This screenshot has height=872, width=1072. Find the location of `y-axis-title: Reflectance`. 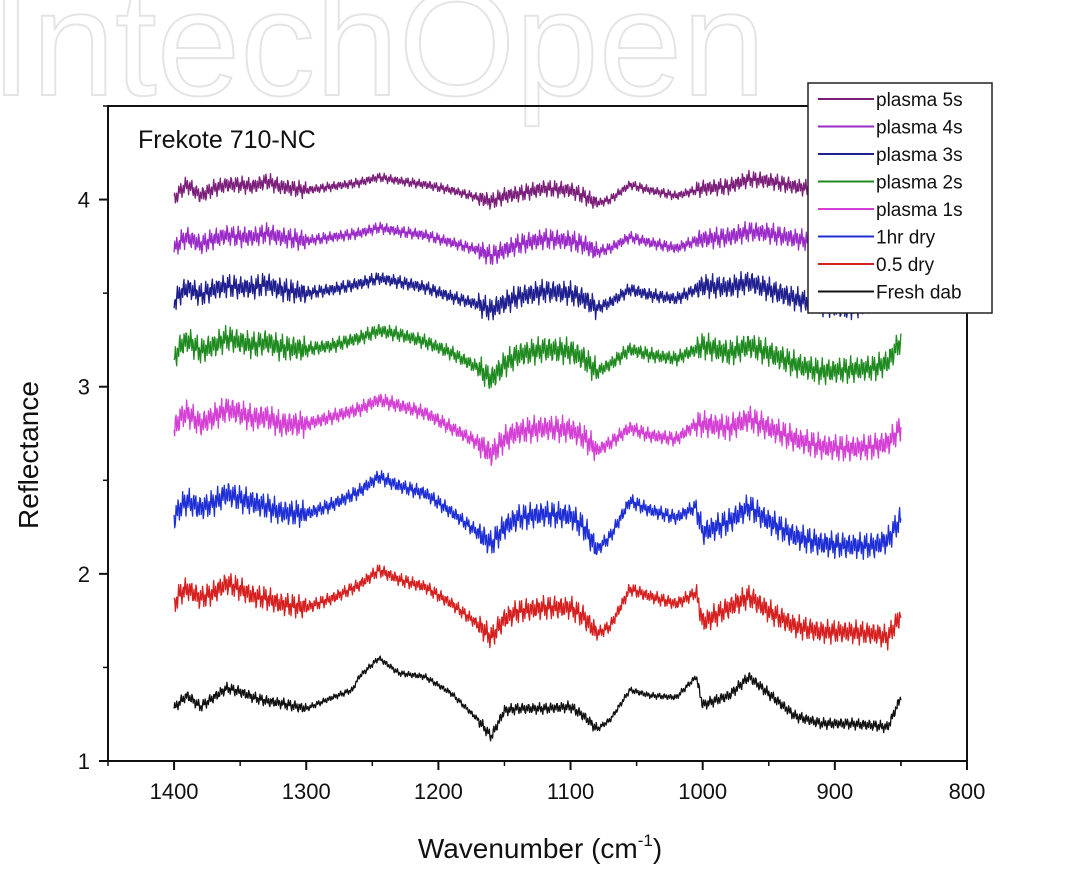

y-axis-title: Reflectance is located at coordinates (28, 455).